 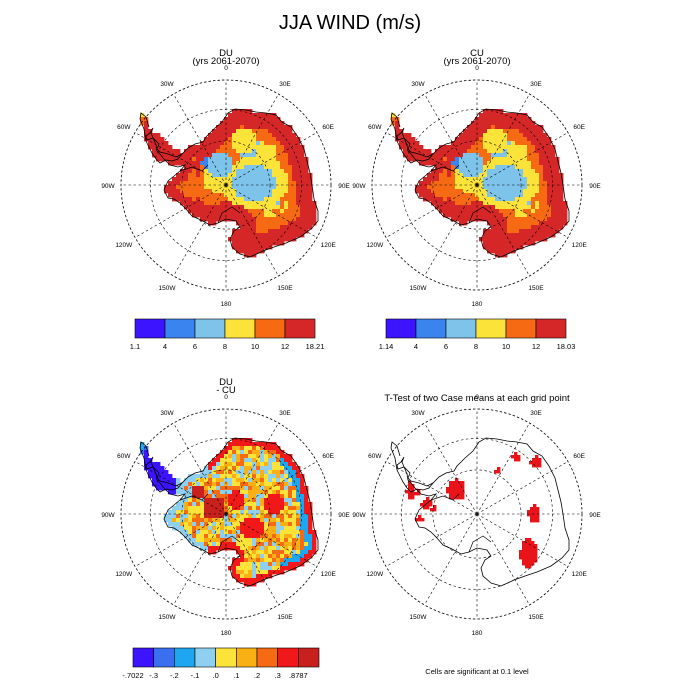 I want to click on ice-shelf-line, so click(x=229, y=544).